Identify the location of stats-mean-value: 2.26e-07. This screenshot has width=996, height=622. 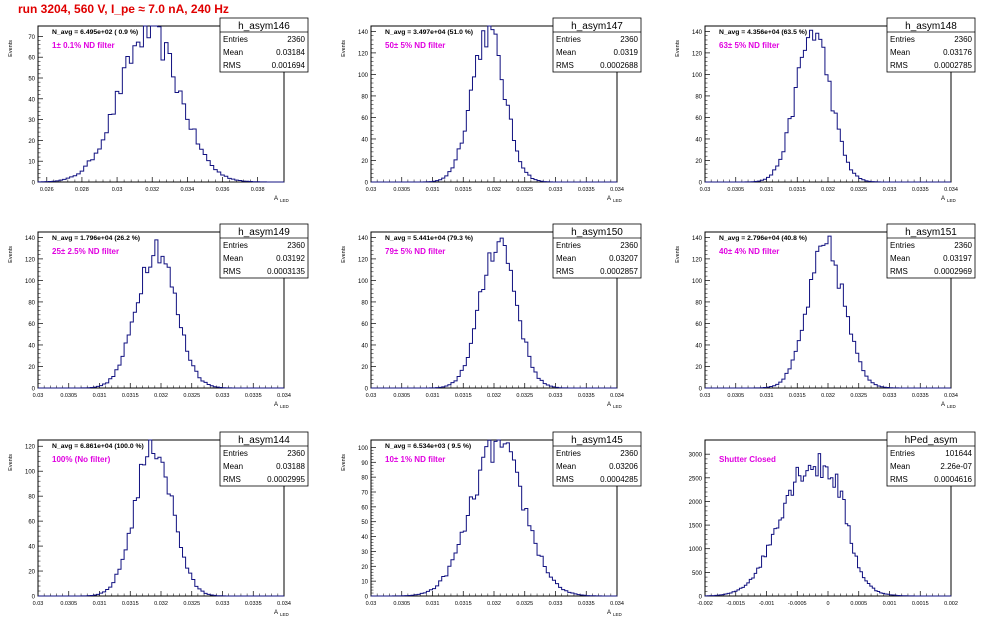
(956, 466).